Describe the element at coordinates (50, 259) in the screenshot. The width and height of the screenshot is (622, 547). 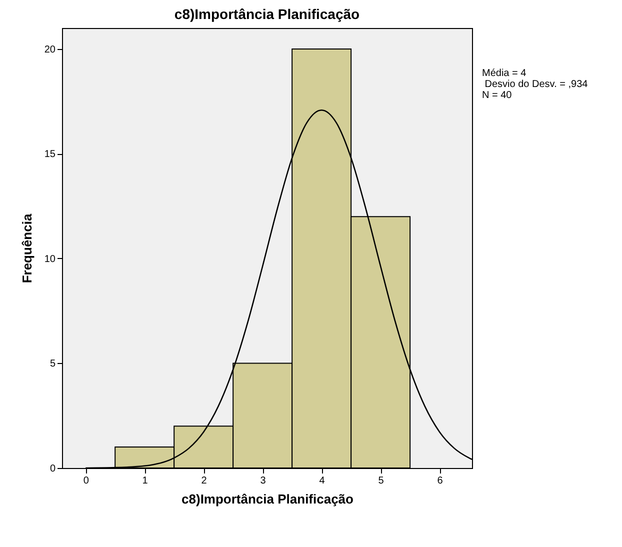
I see `y-tick-label: 10` at that location.